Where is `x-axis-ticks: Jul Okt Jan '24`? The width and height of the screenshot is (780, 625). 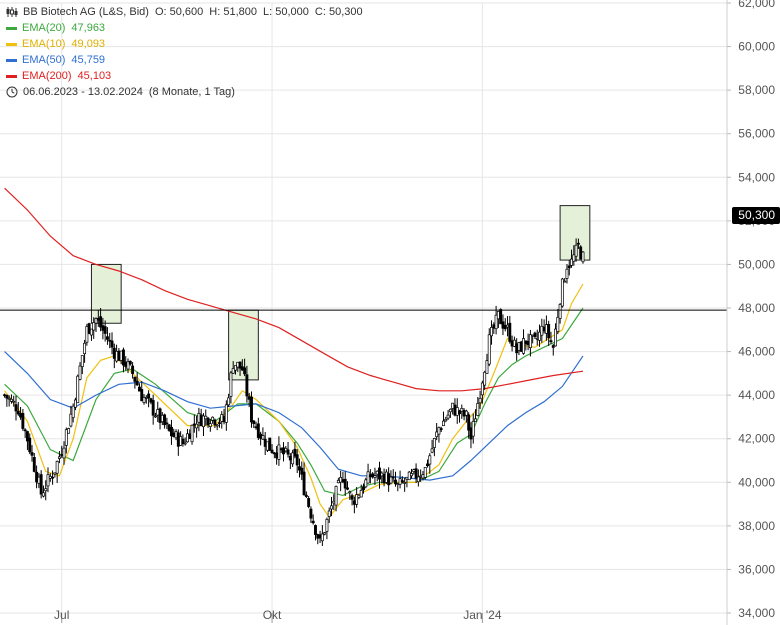
x-axis-ticks: Jul Okt Jan '24 is located at coordinates (278, 615).